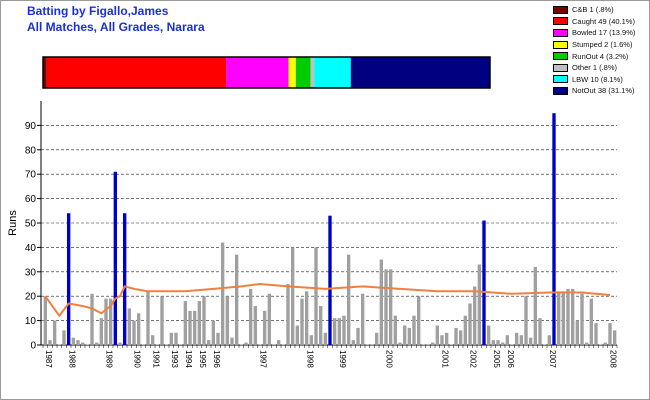 This screenshot has height=400, width=650. I want to click on dismissal-segment-stumped, so click(292, 72).